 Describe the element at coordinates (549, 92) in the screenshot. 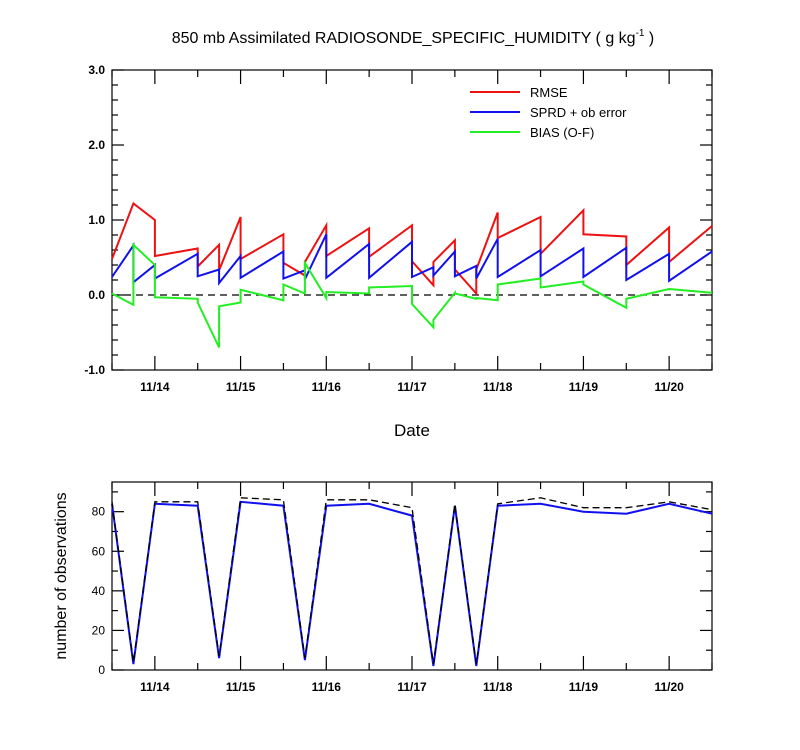

I see `legend-label-rmse: RMSE` at that location.